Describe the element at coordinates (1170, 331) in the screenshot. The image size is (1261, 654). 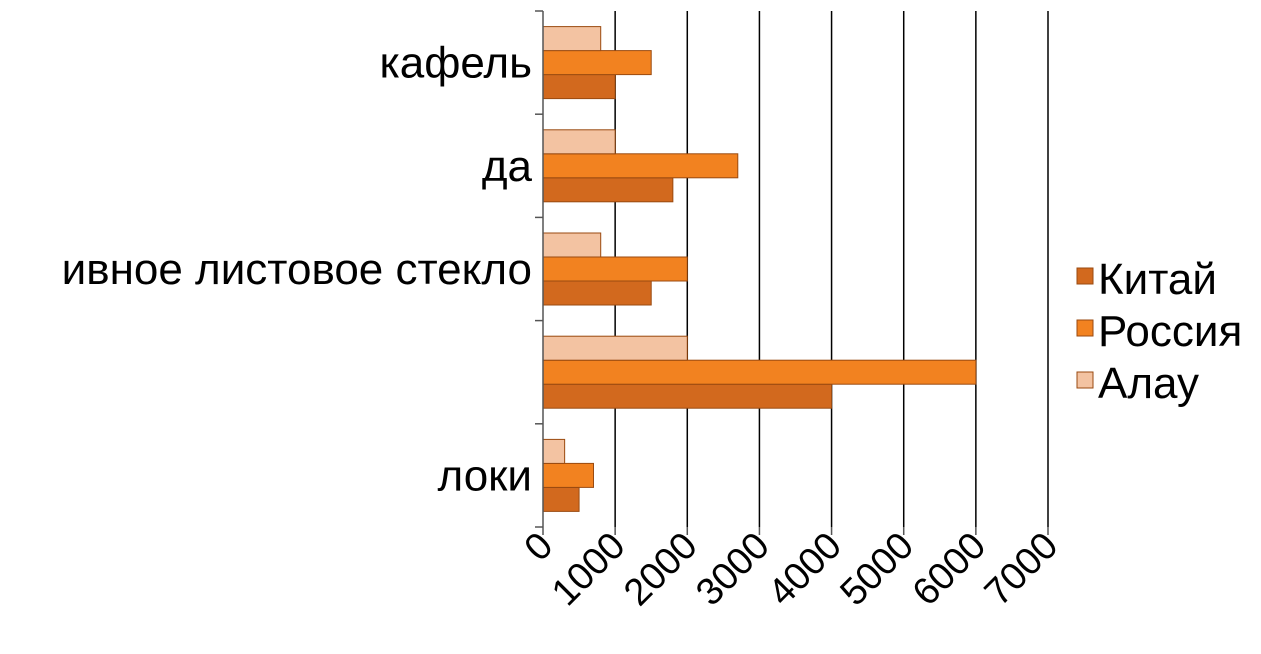
I see `legend-label: Россия` at that location.